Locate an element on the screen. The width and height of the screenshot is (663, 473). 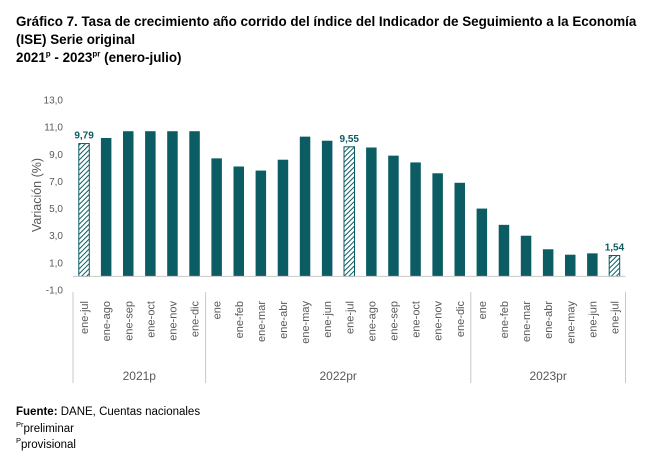
group-label: 2023pr is located at coordinates (547, 376).